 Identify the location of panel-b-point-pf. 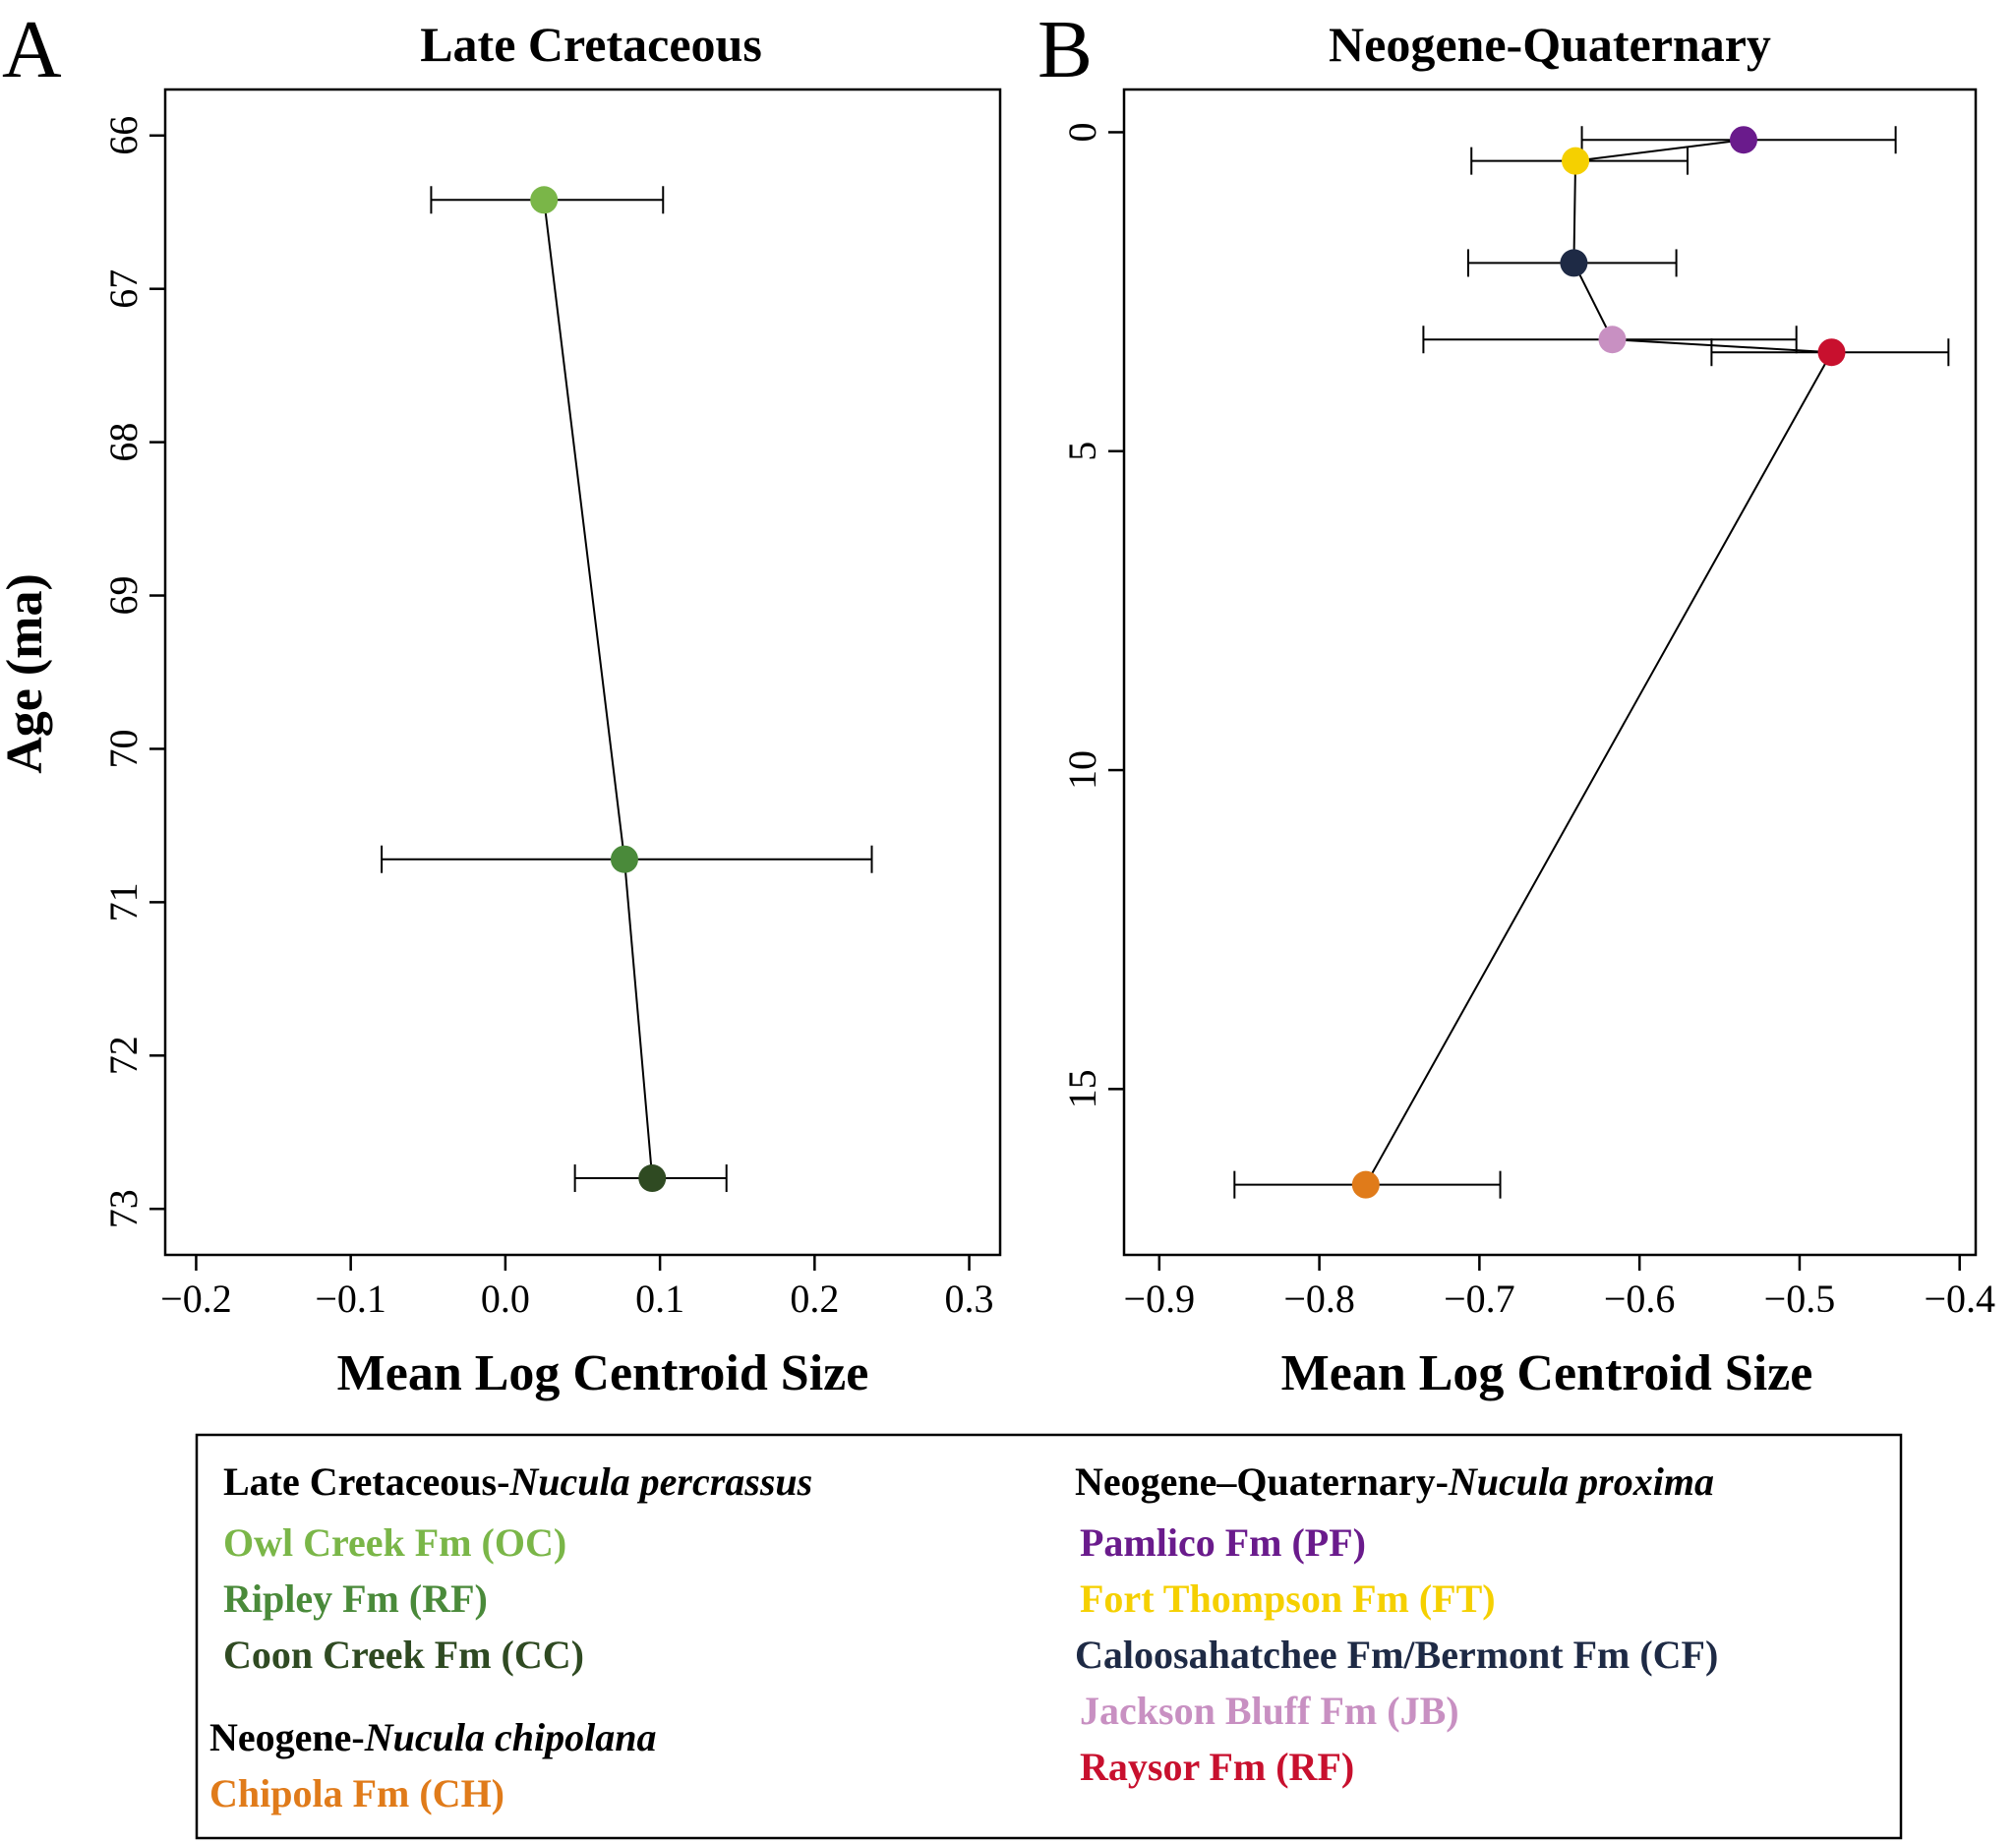
(1743, 140).